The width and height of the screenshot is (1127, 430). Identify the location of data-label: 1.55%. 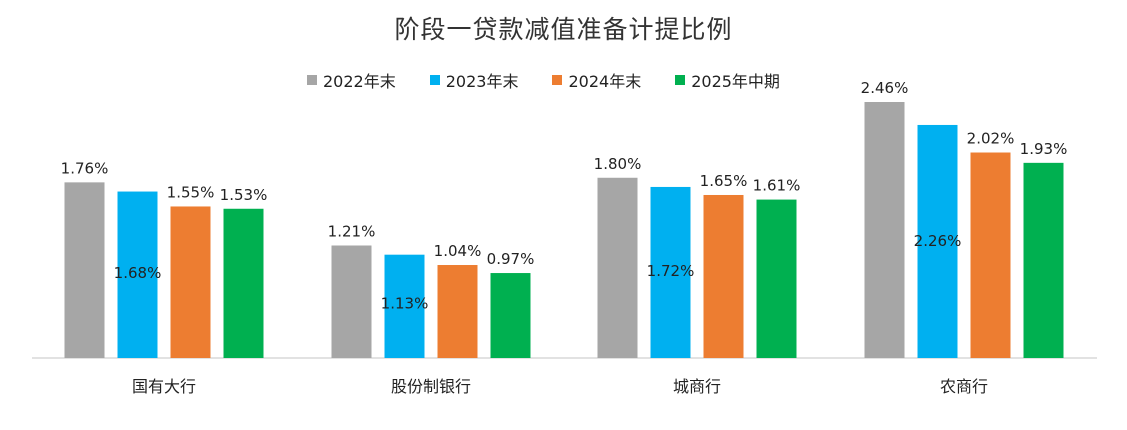
(191, 192).